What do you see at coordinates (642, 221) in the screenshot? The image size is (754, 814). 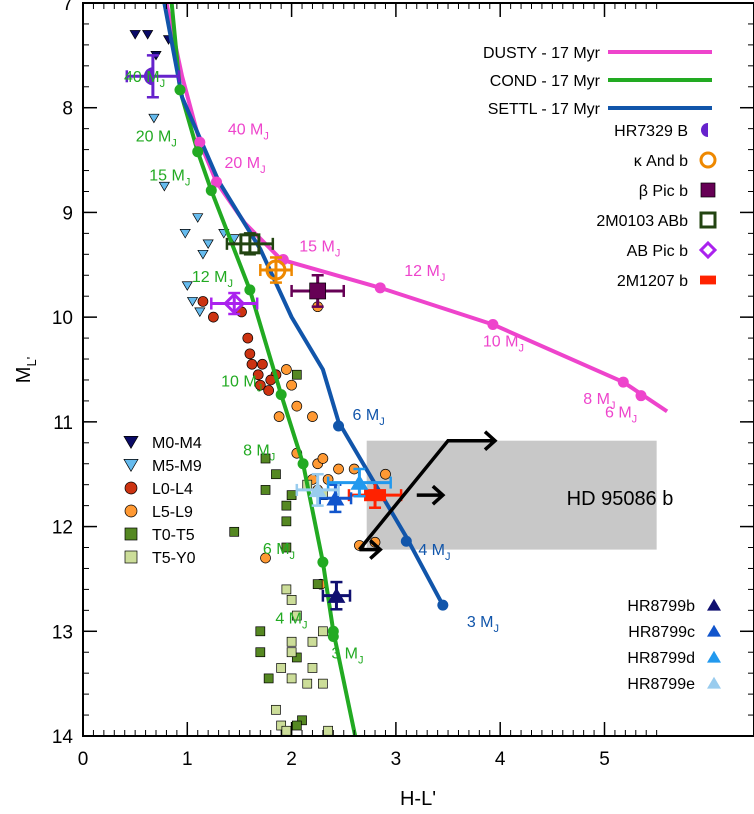 I see `legend-companion-label: 2M0103 ABb` at bounding box center [642, 221].